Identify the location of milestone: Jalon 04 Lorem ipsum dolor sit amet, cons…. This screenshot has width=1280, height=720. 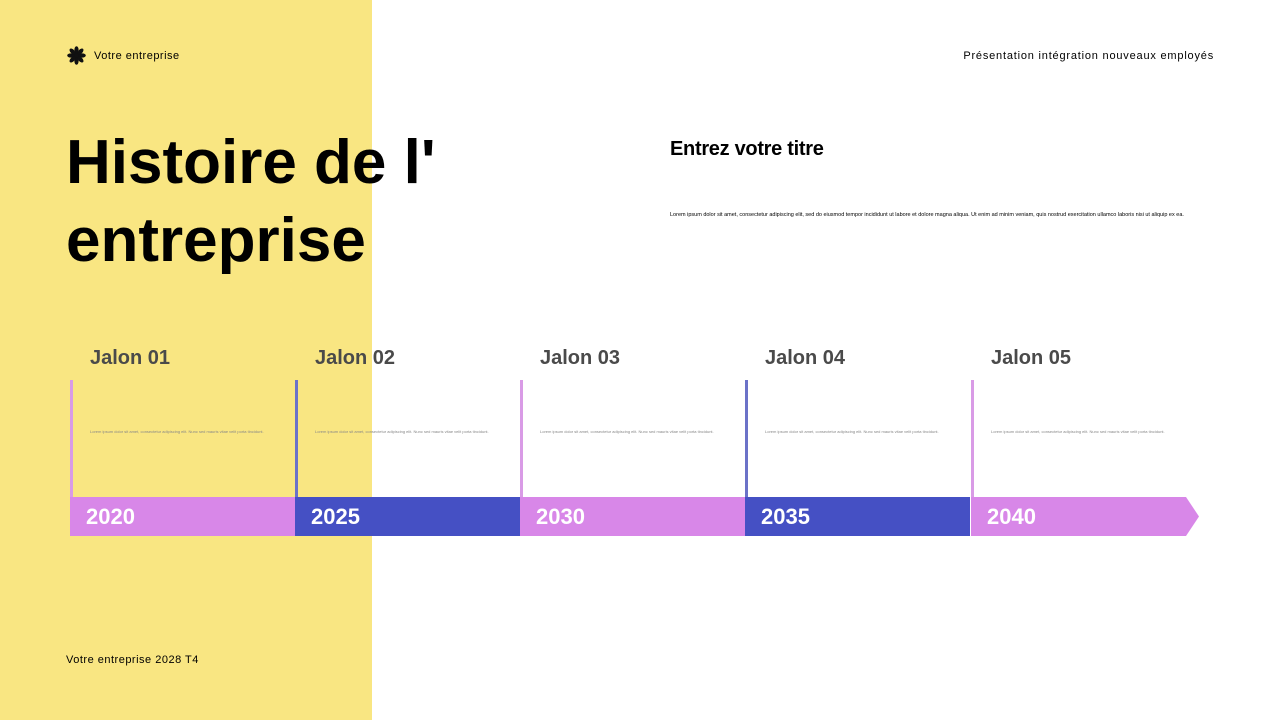
(857, 440).